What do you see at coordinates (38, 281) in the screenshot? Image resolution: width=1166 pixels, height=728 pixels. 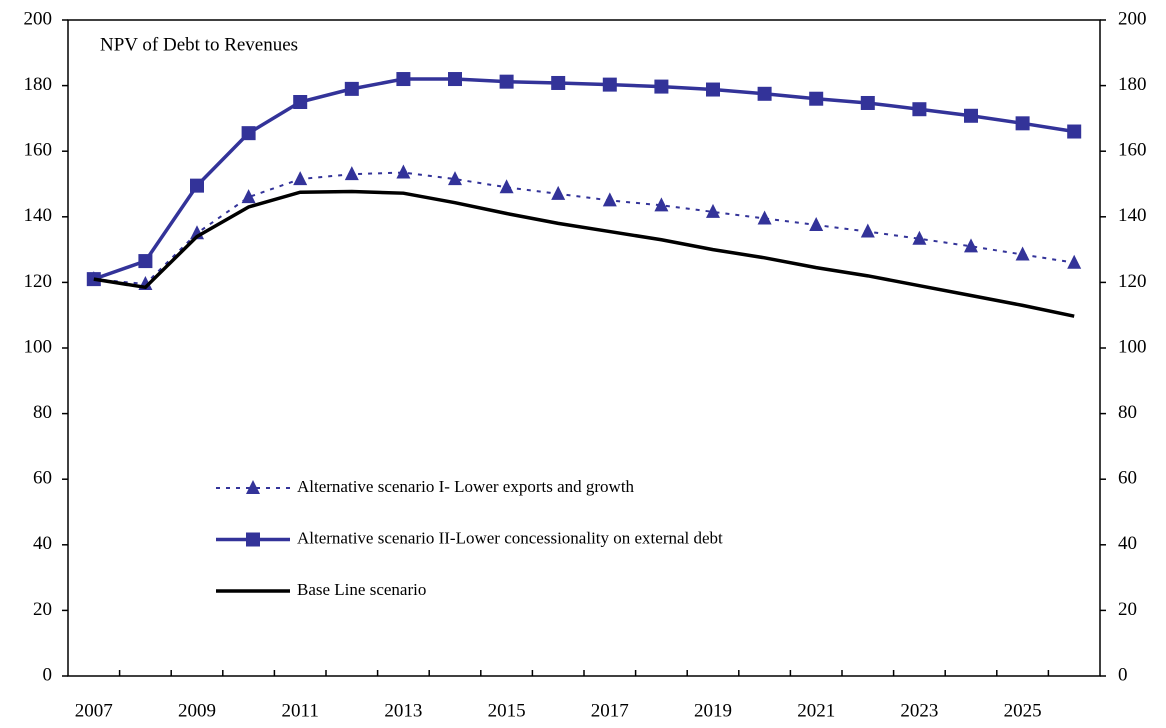 I see `y-tick-label: 120` at bounding box center [38, 281].